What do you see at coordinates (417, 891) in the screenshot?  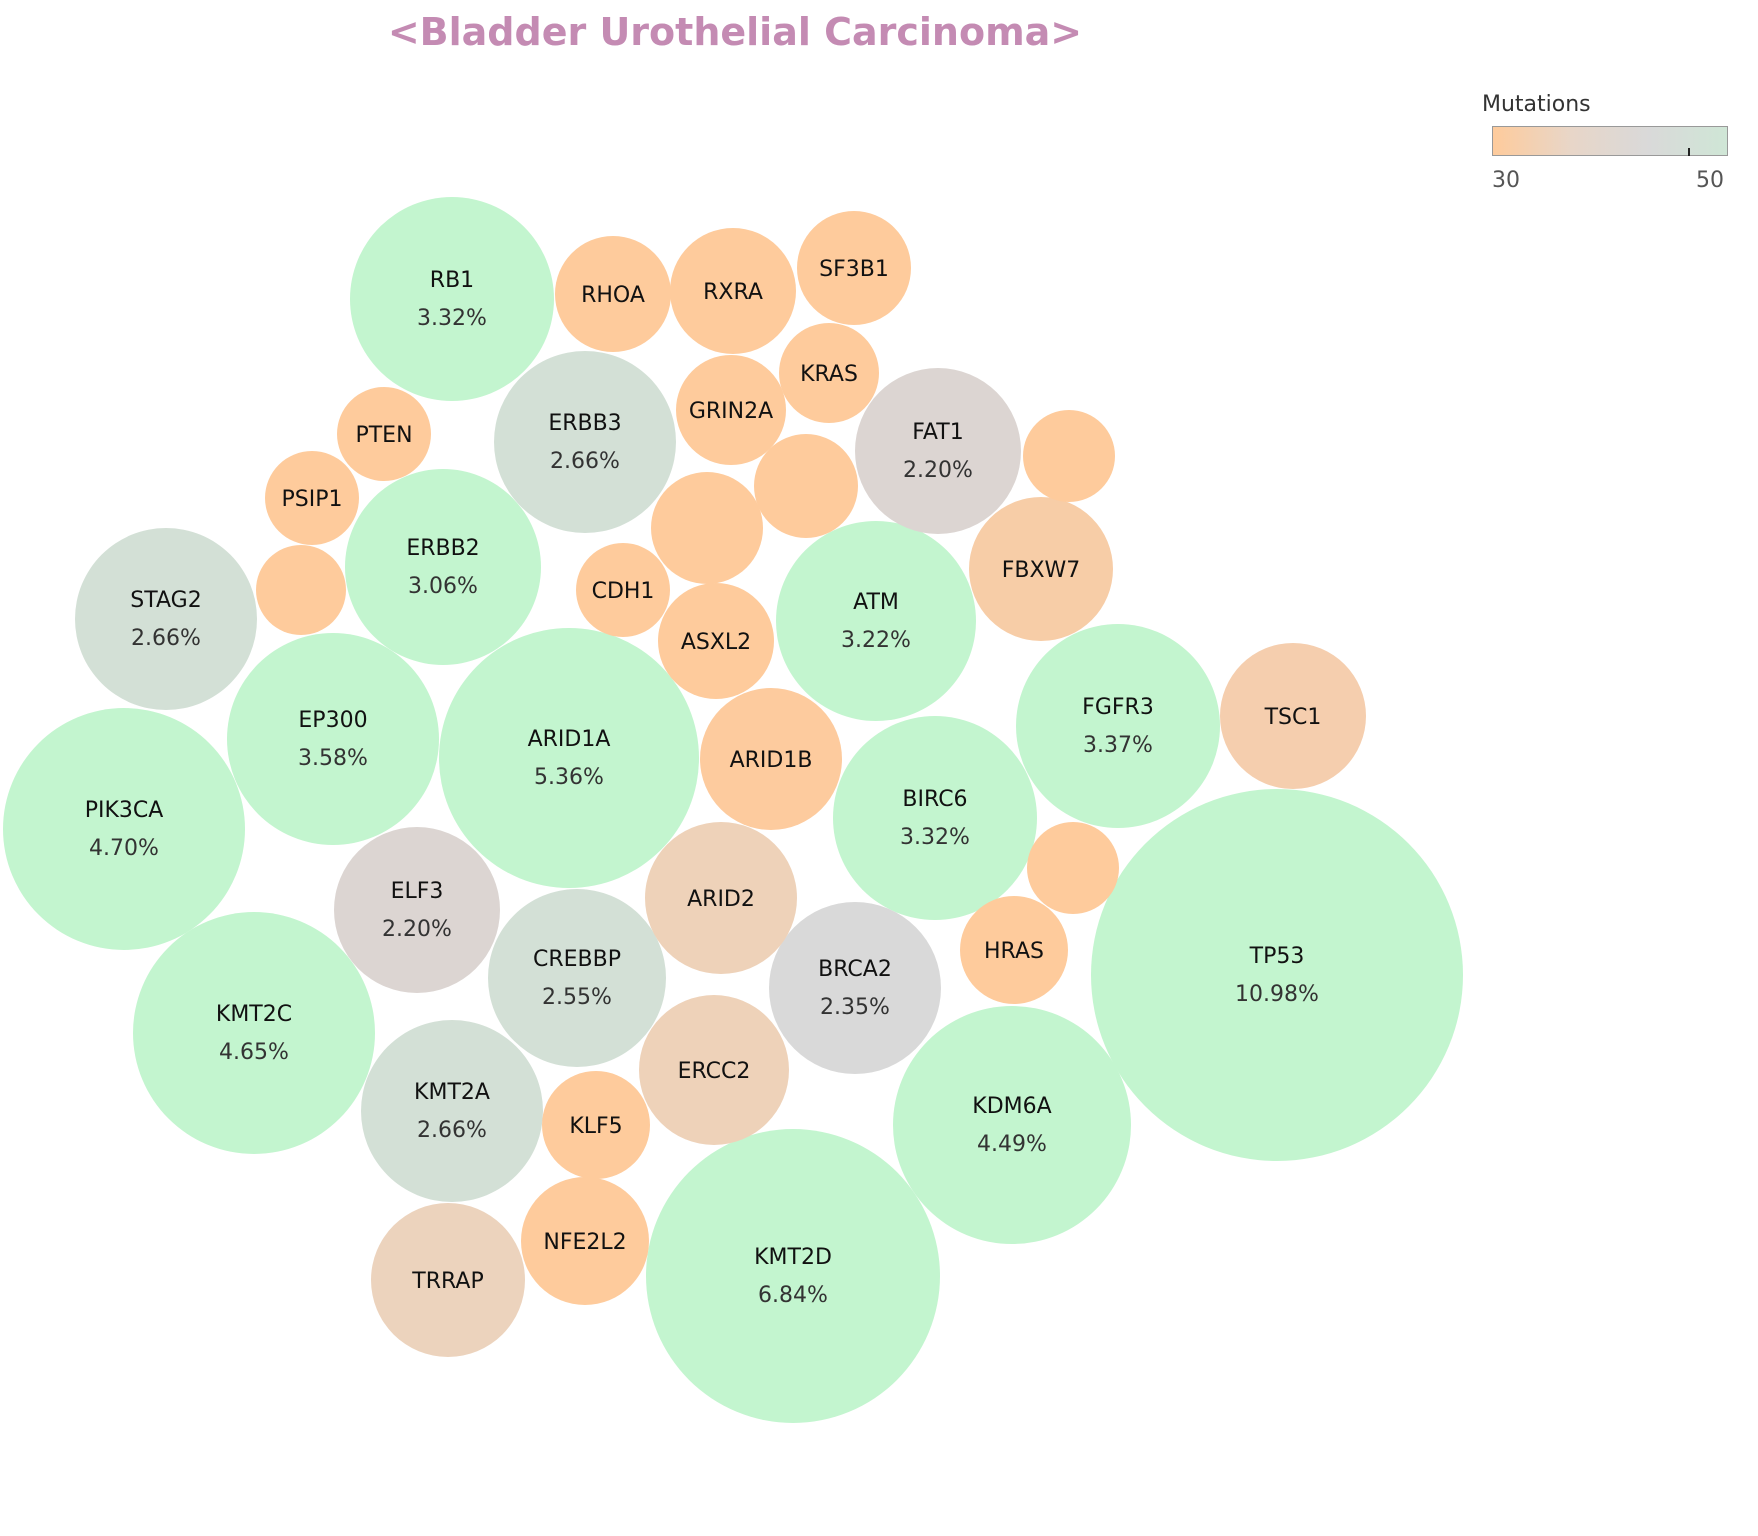 I see `bubble-gene-label: ELF3` at bounding box center [417, 891].